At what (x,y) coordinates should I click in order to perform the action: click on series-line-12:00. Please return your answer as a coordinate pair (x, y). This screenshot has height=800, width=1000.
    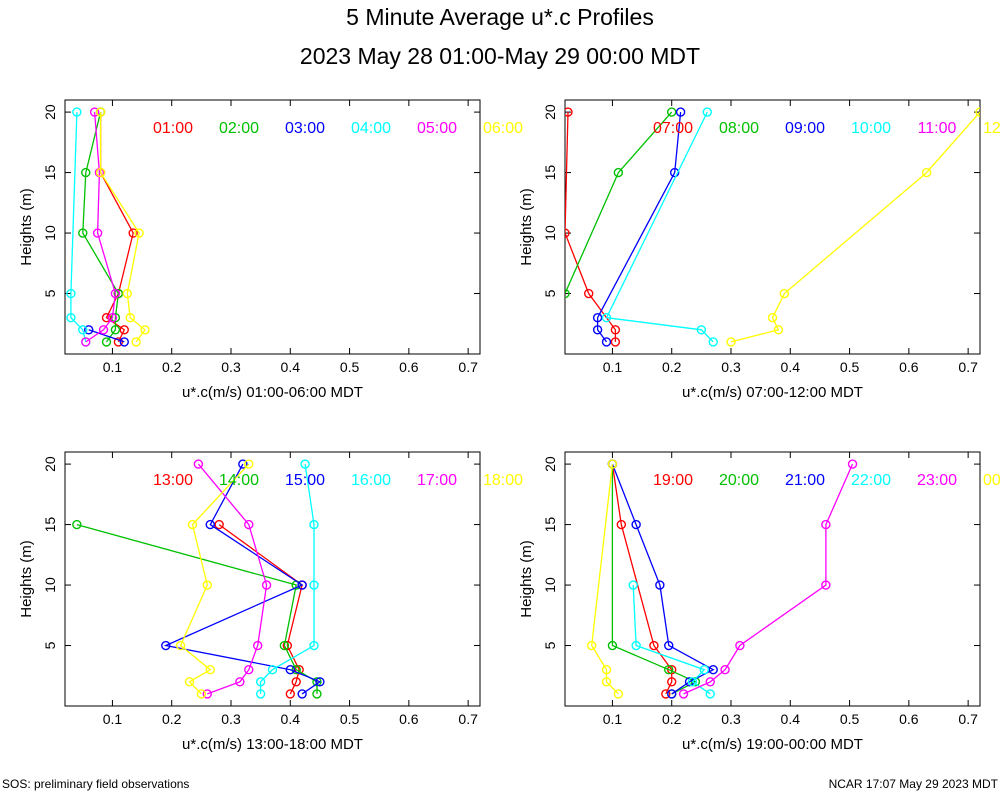
    Looking at the image, I should click on (855, 227).